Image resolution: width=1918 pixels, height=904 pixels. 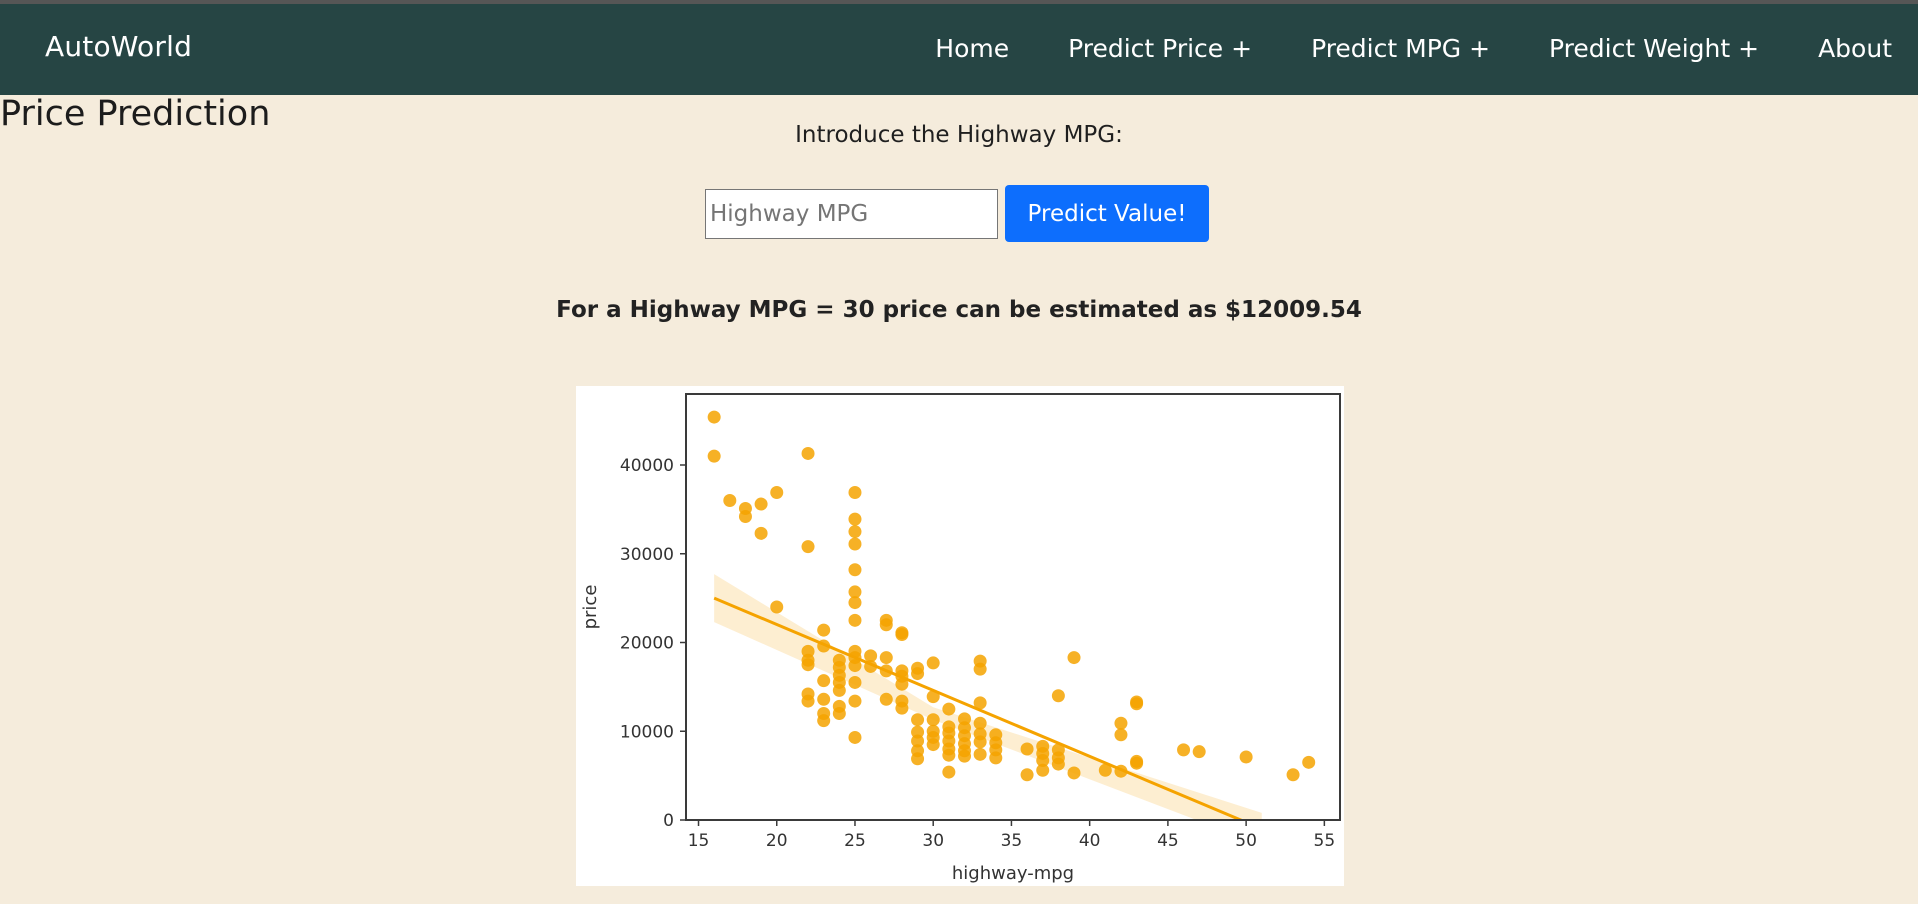 What do you see at coordinates (1654, 48) in the screenshot?
I see `nav-item-predict-weight: Predict Weight +` at bounding box center [1654, 48].